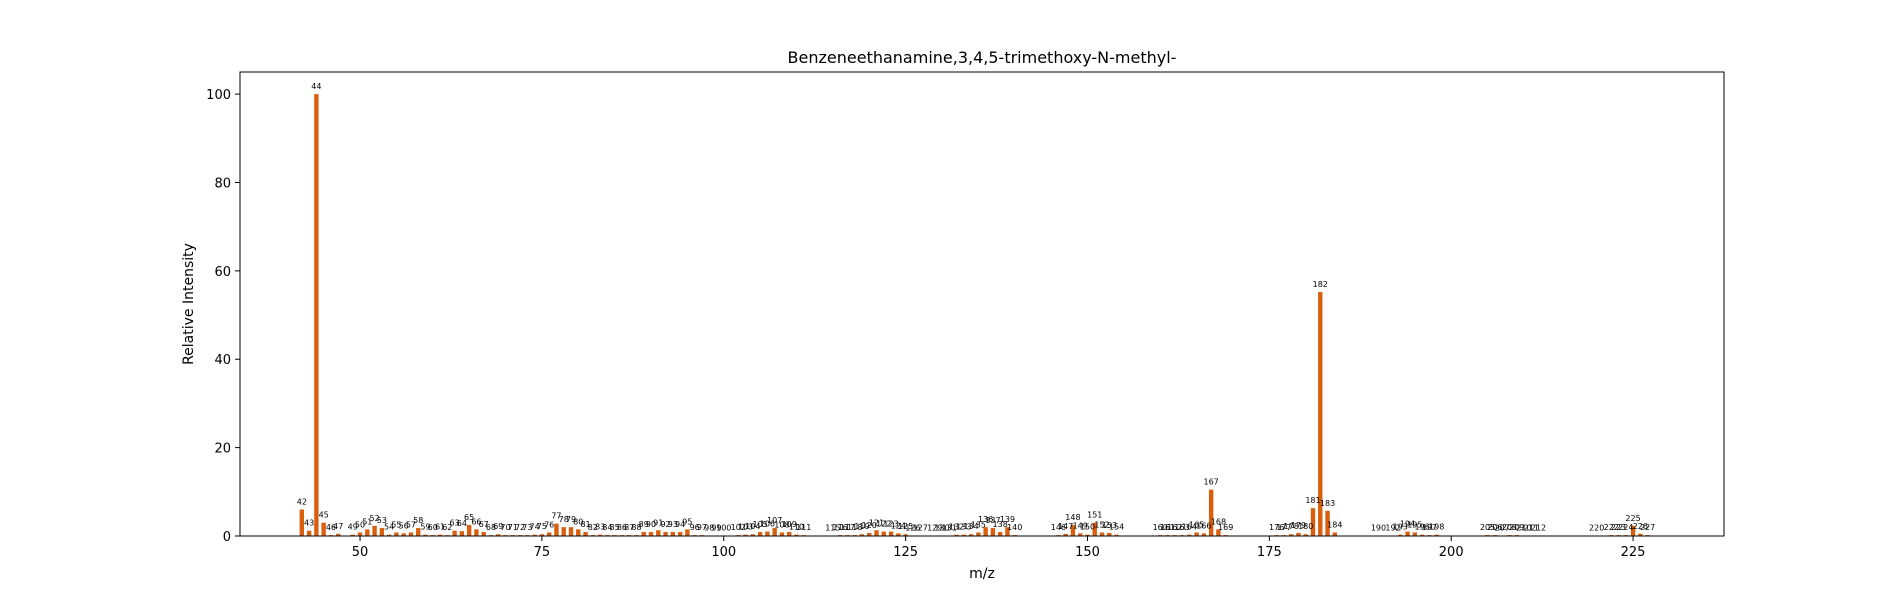 The width and height of the screenshot is (1900, 600). What do you see at coordinates (644, 524) in the screenshot?
I see `data-label-mz-89: 89` at bounding box center [644, 524].